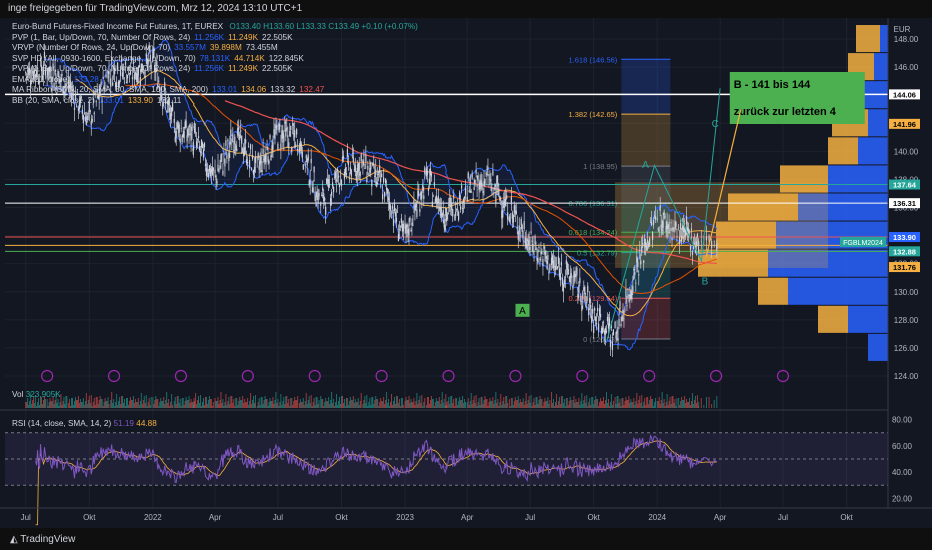  Describe the element at coordinates (53, 100) in the screenshot. I see `indicator-name: BB (20, SMA, close, 2)` at that location.